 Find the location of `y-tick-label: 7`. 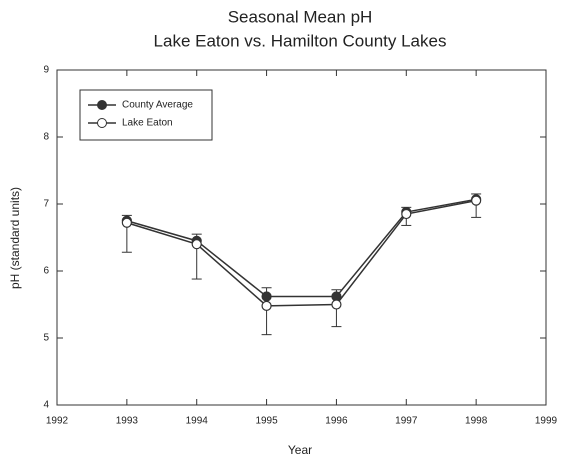

y-tick-label: 7 is located at coordinates (46, 204).